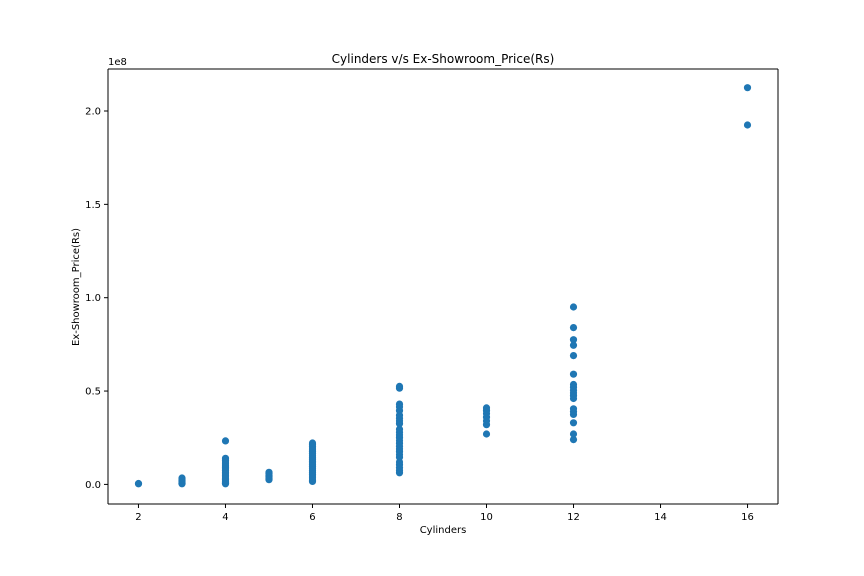  I want to click on x-tick-label: 4, so click(225, 517).